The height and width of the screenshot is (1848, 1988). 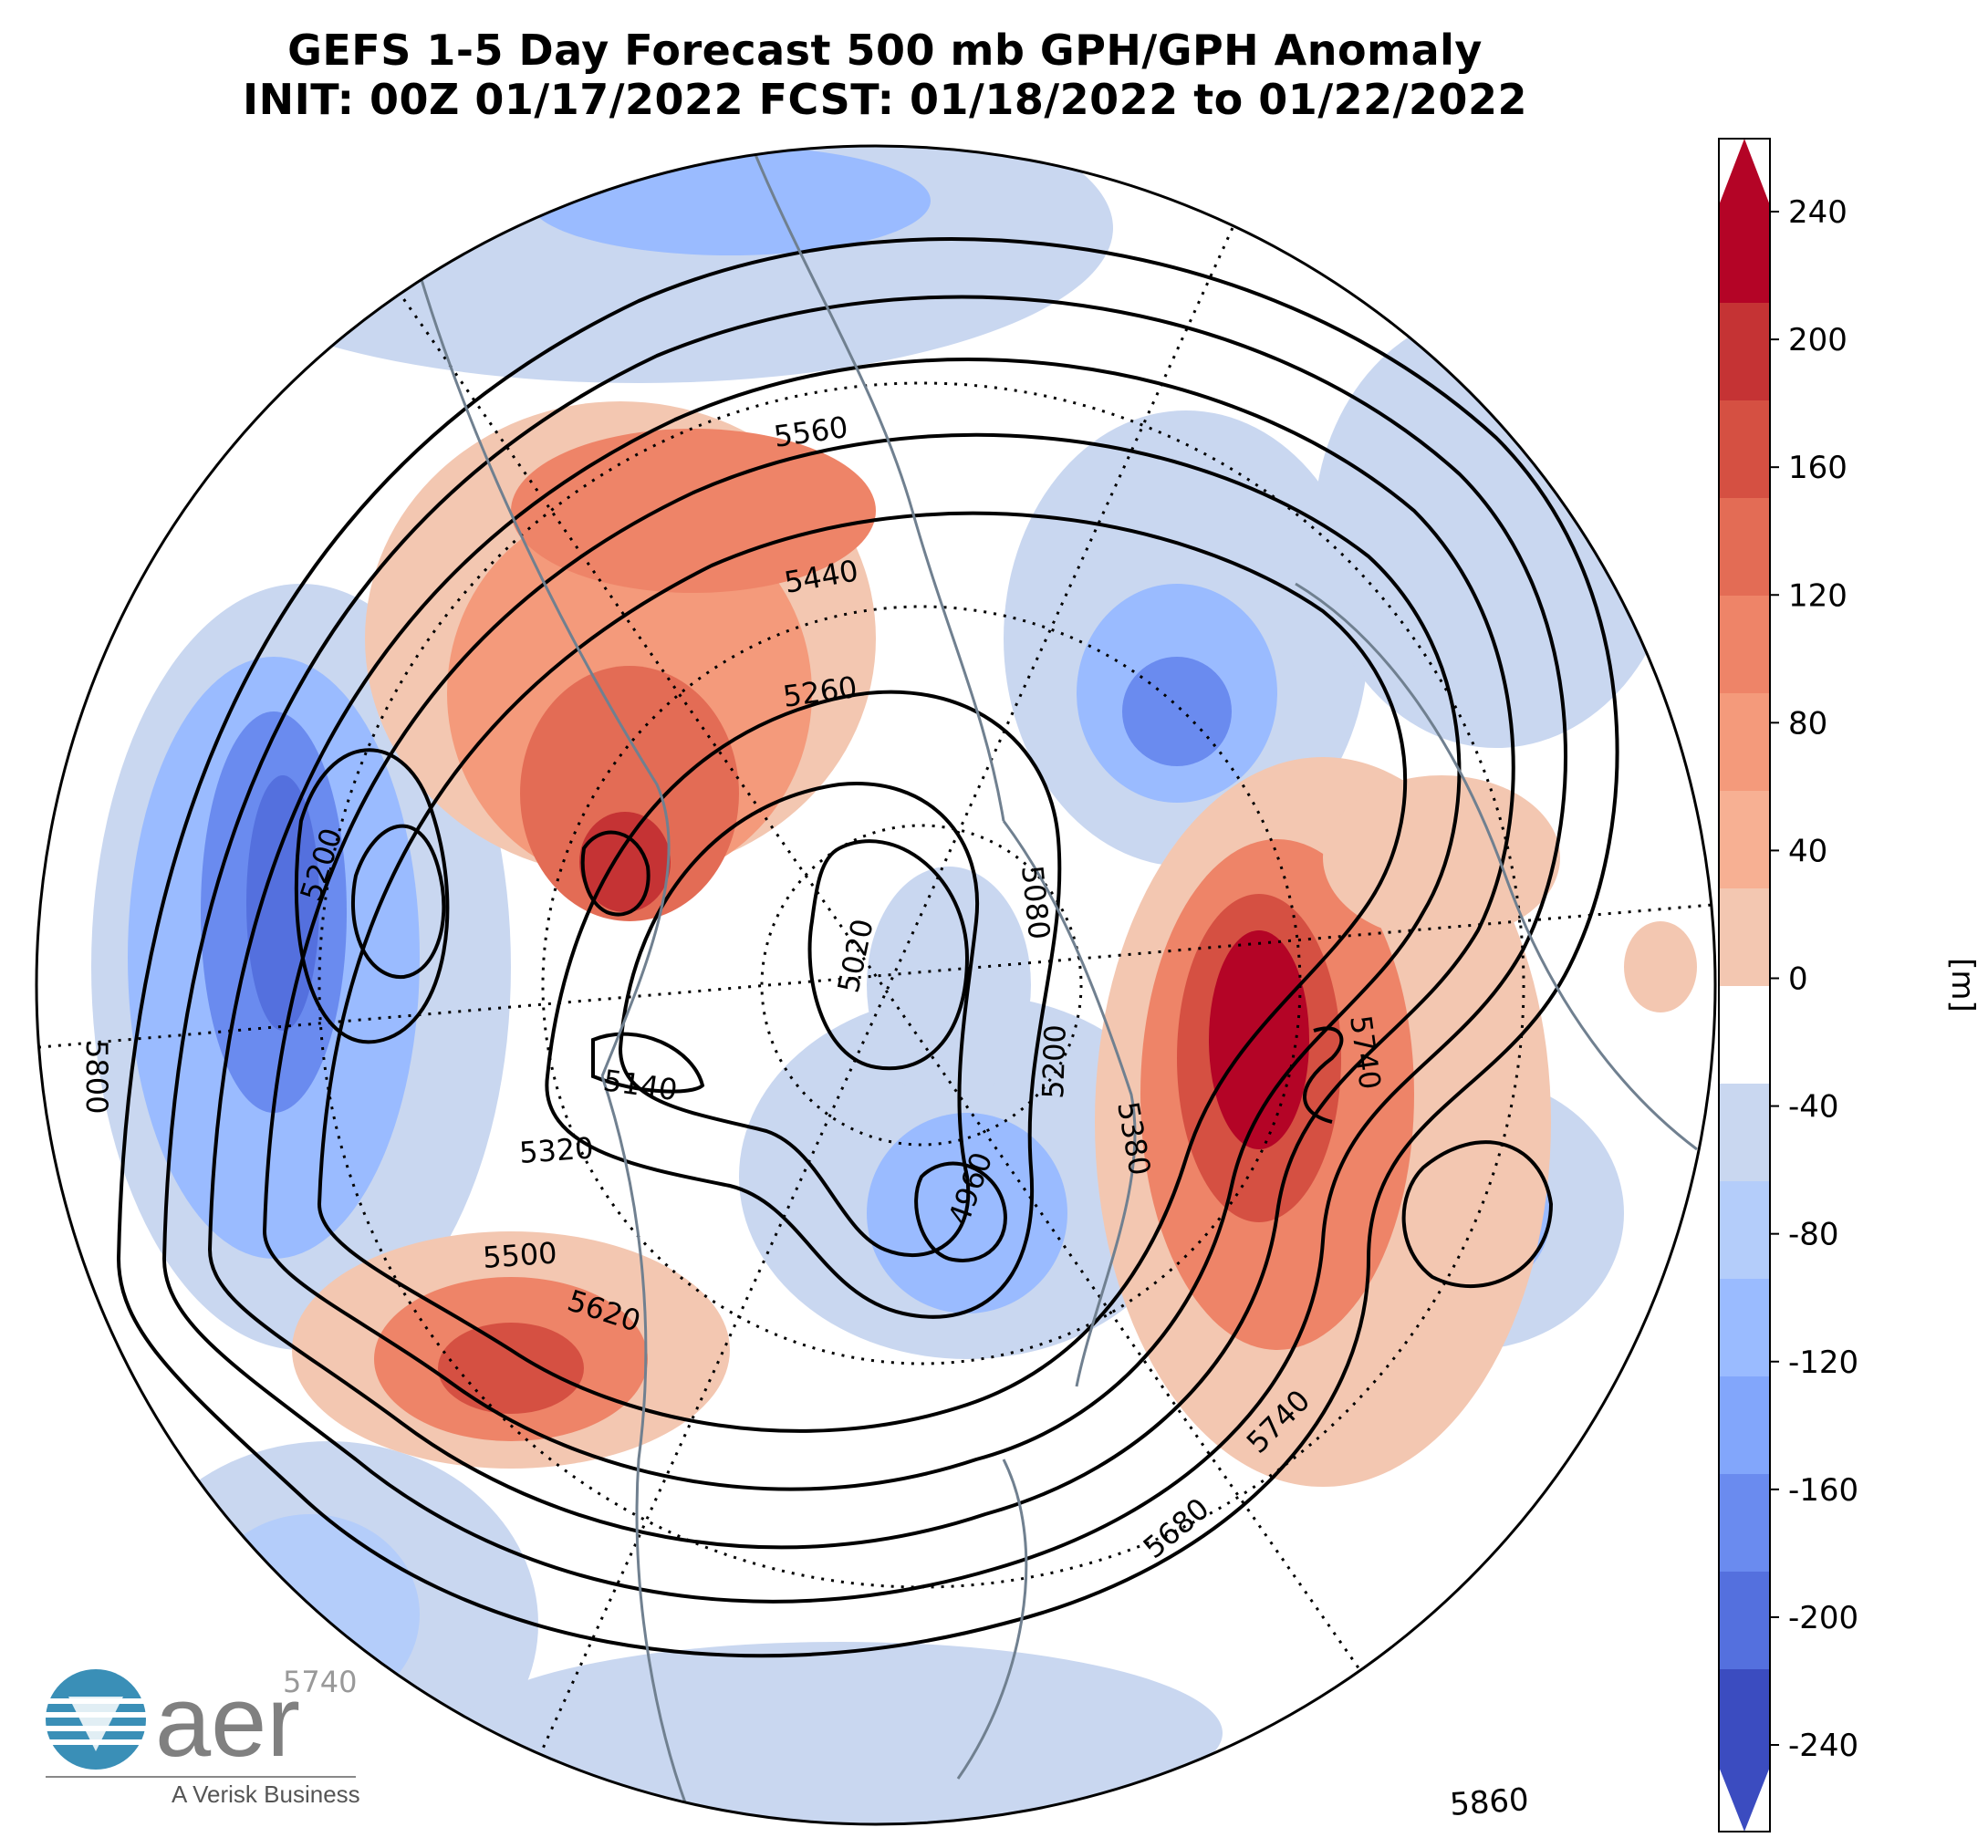 What do you see at coordinates (1807, 723) in the screenshot?
I see `colorbar-tick-label: 80` at bounding box center [1807, 723].